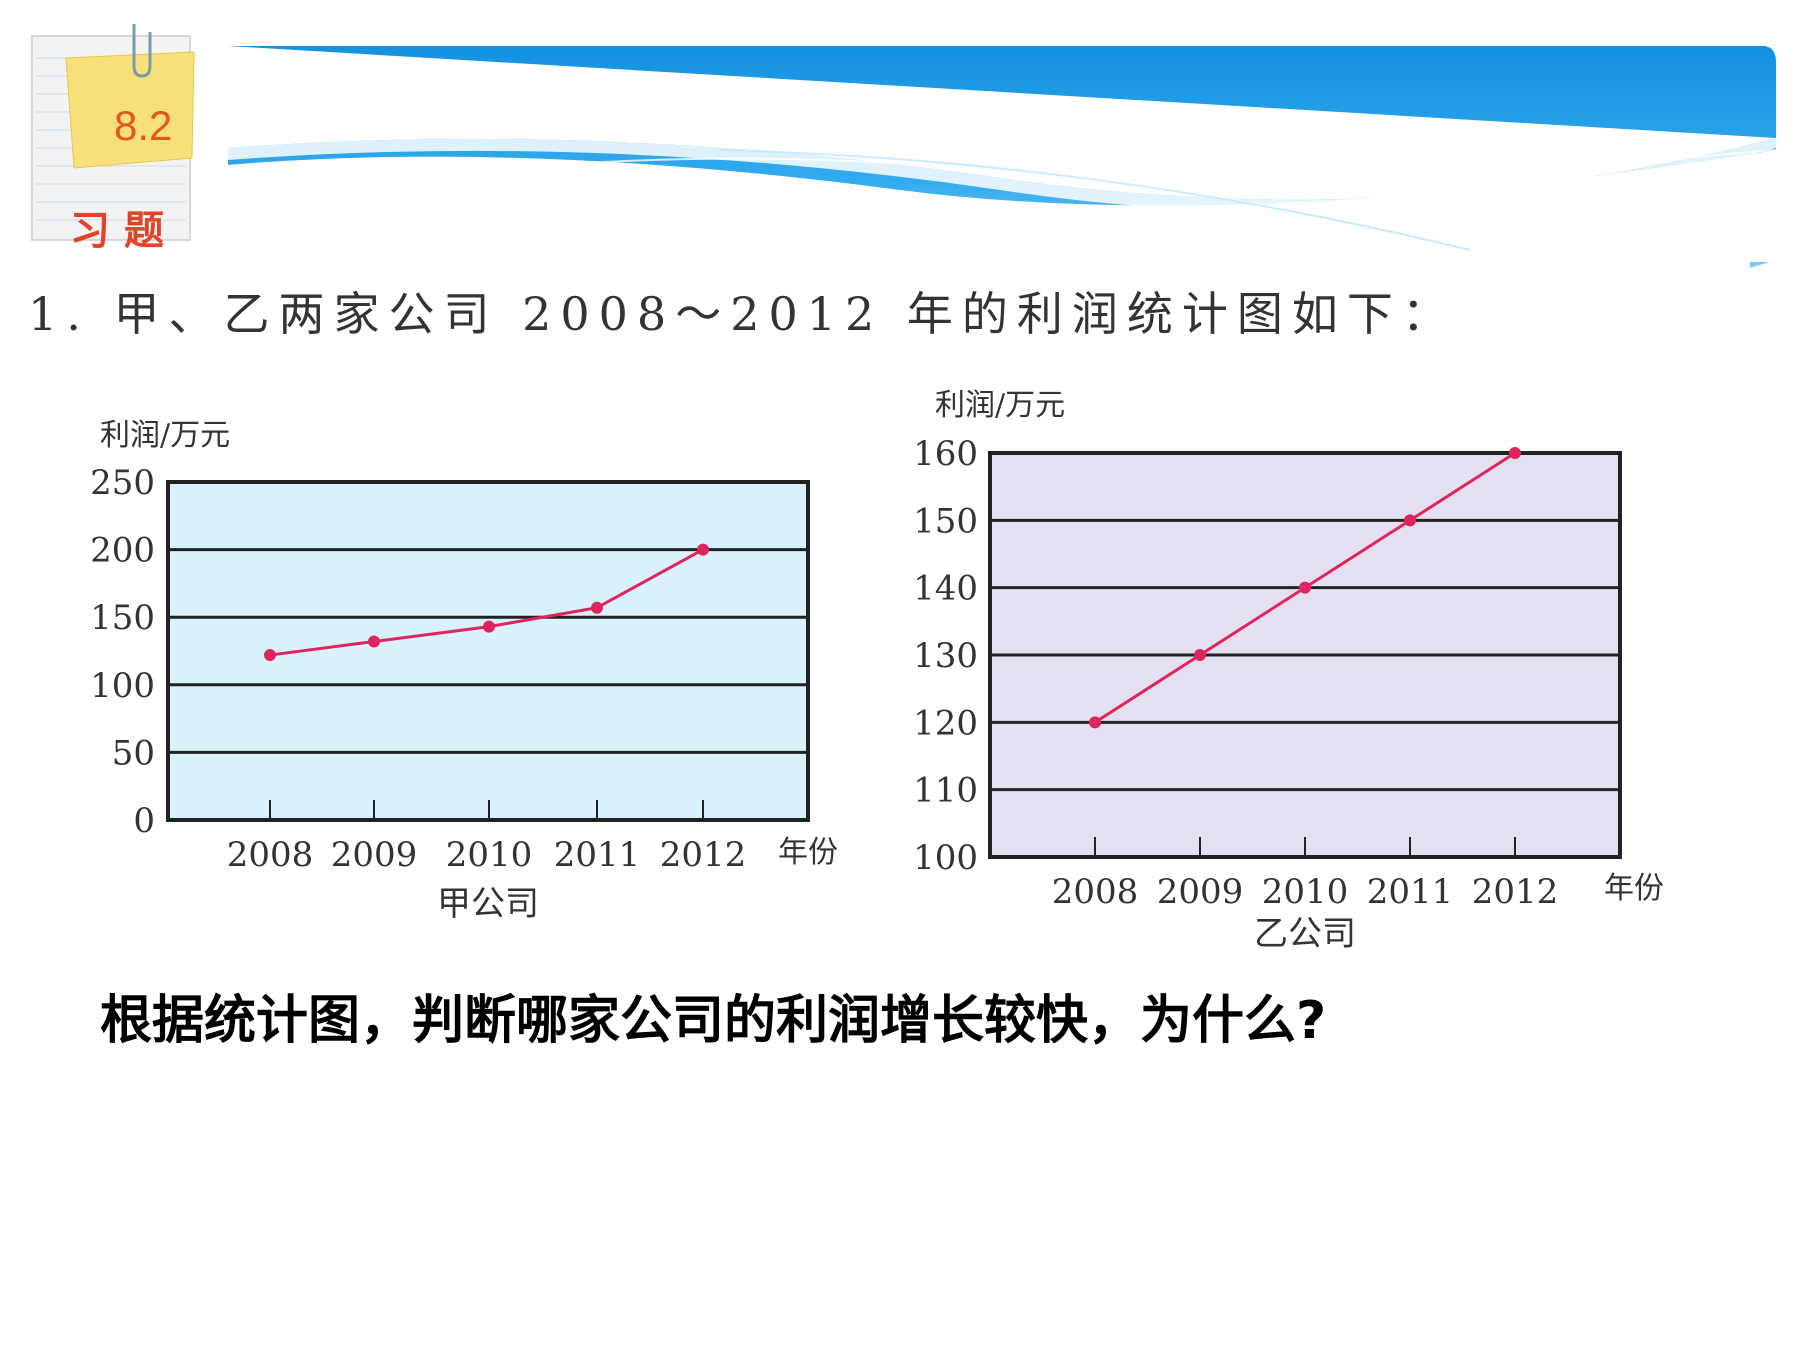 Image resolution: width=1800 pixels, height=1350 pixels. Describe the element at coordinates (133, 753) in the screenshot. I see `y-tick-label: 50` at that location.